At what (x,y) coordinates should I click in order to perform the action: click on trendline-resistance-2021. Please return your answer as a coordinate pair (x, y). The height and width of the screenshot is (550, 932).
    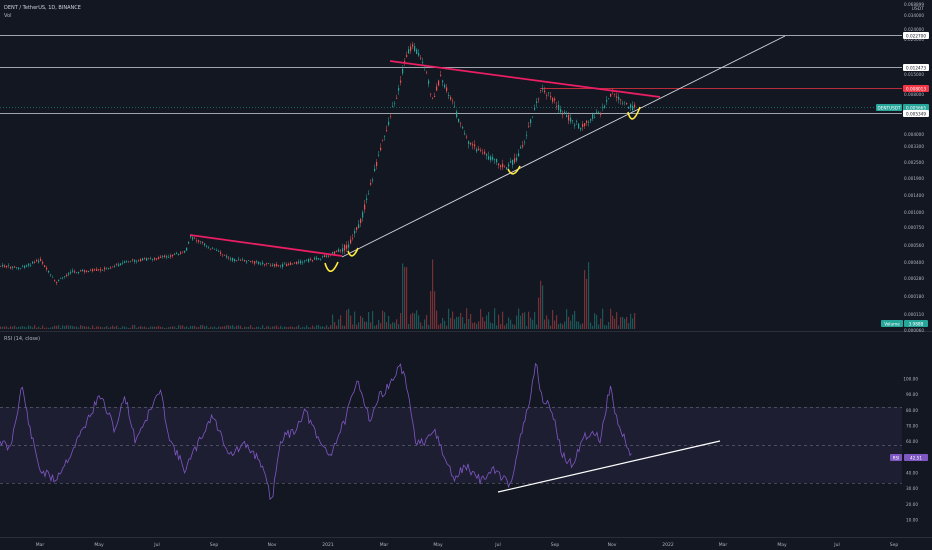
    Looking at the image, I should click on (525, 79).